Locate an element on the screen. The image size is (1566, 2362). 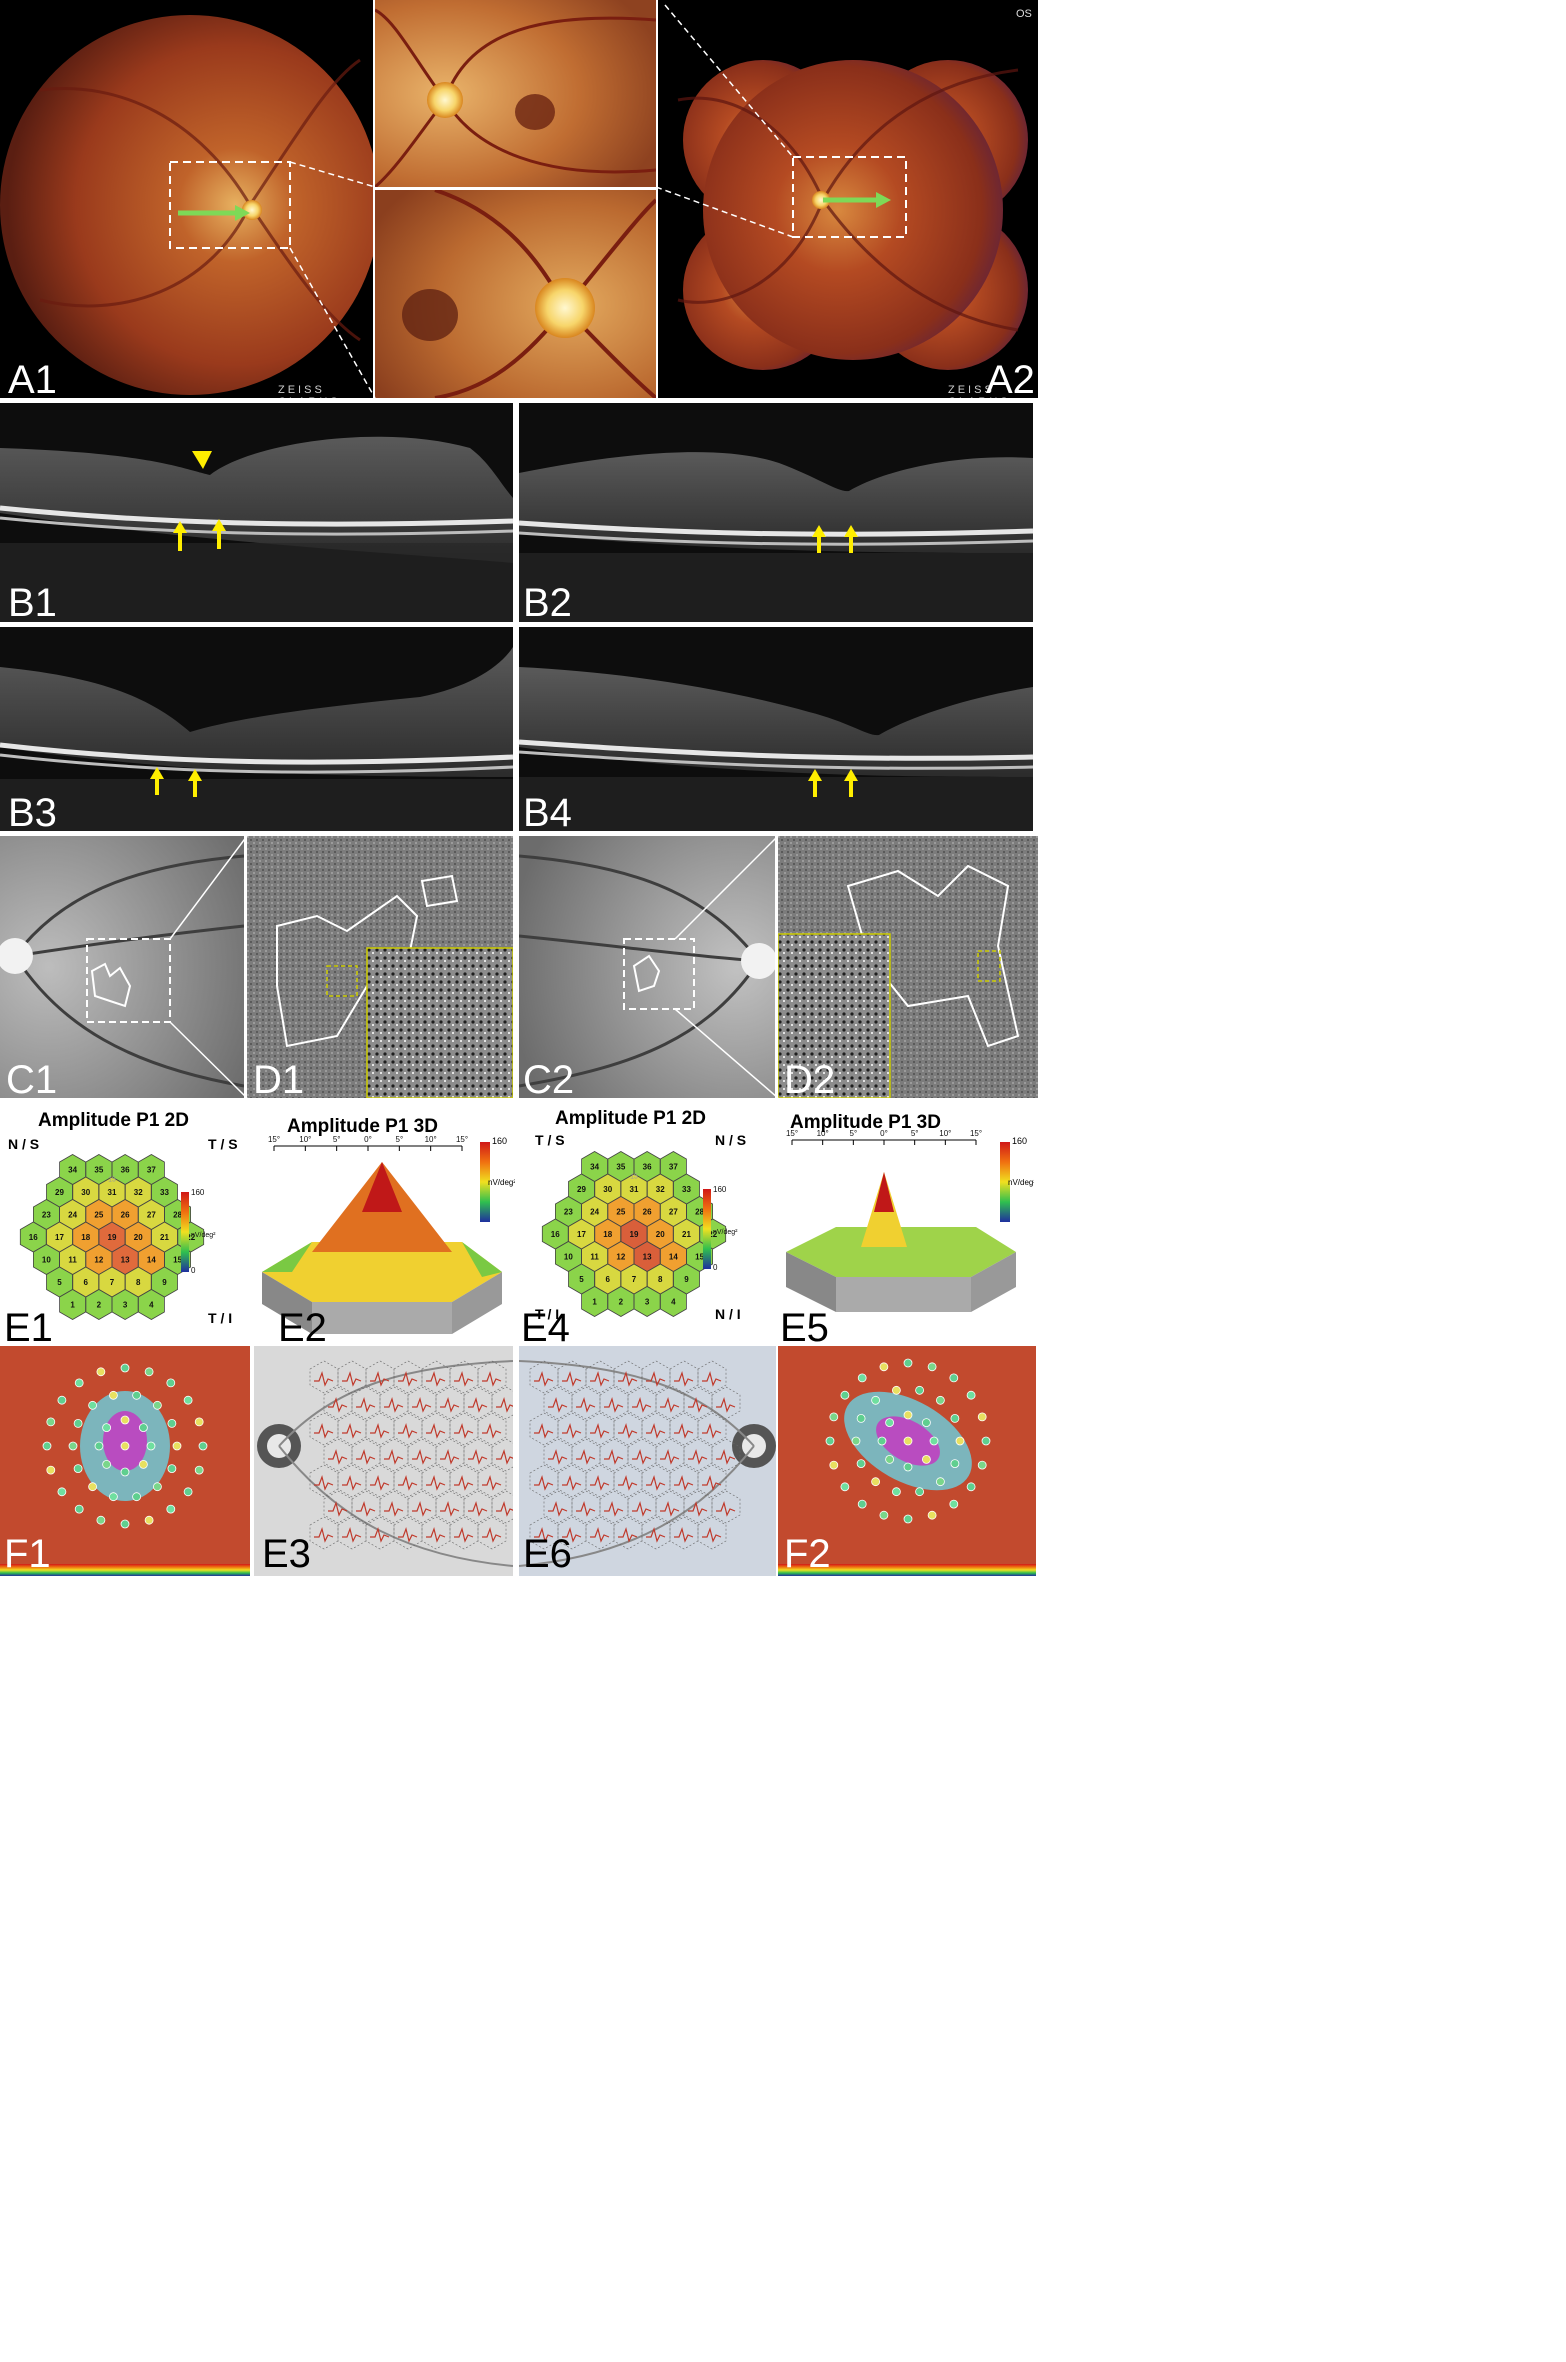
surface-3d-right: 15° 10° 5° 0° 5° 10° 15° is located at coordinates (901, 1220).